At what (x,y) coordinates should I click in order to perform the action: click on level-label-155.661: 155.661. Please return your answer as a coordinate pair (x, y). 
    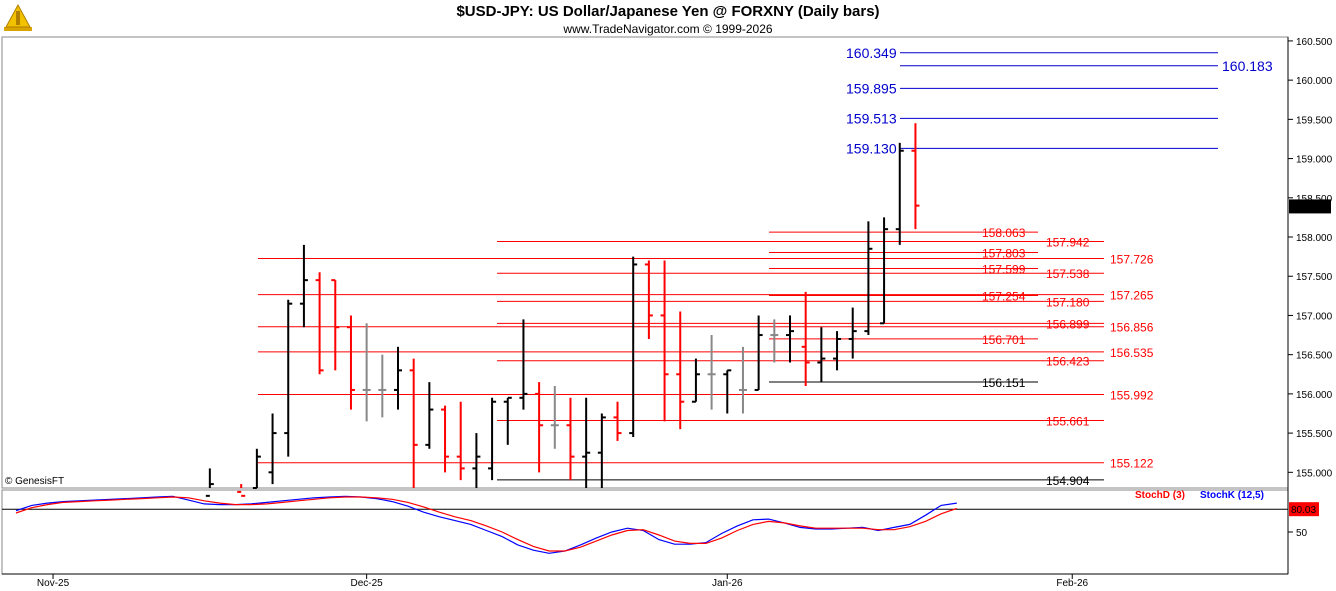
    Looking at the image, I should click on (1068, 421).